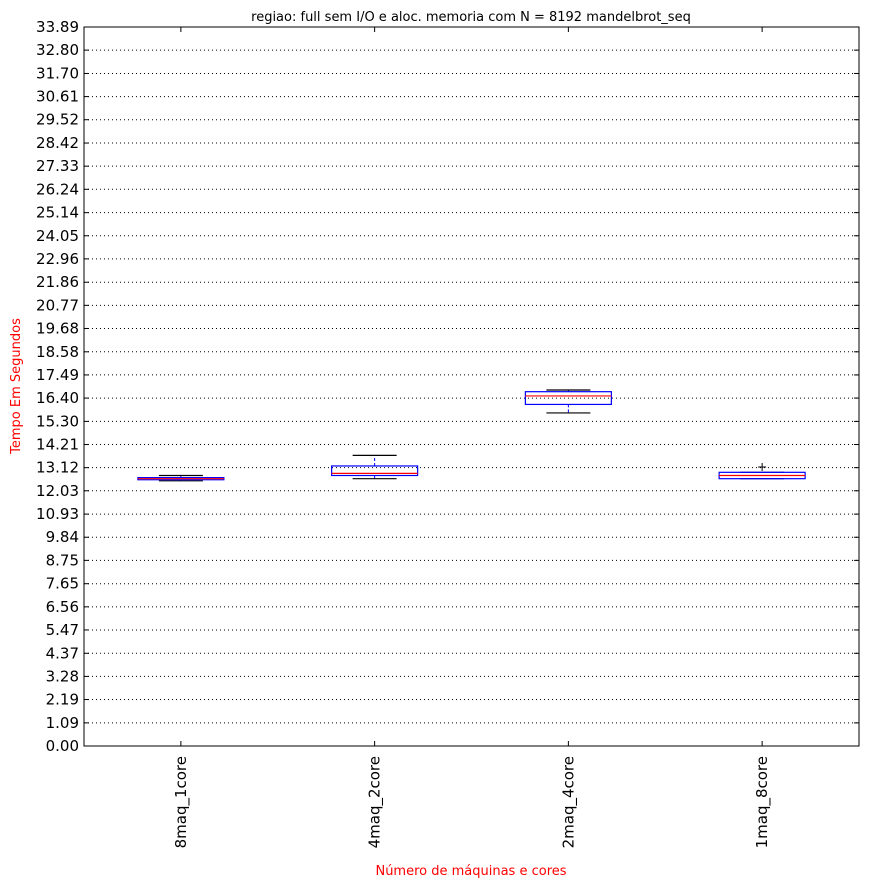 This screenshot has height=887, width=869. Describe the element at coordinates (57, 305) in the screenshot. I see `y-tick-label: 20.77` at that location.